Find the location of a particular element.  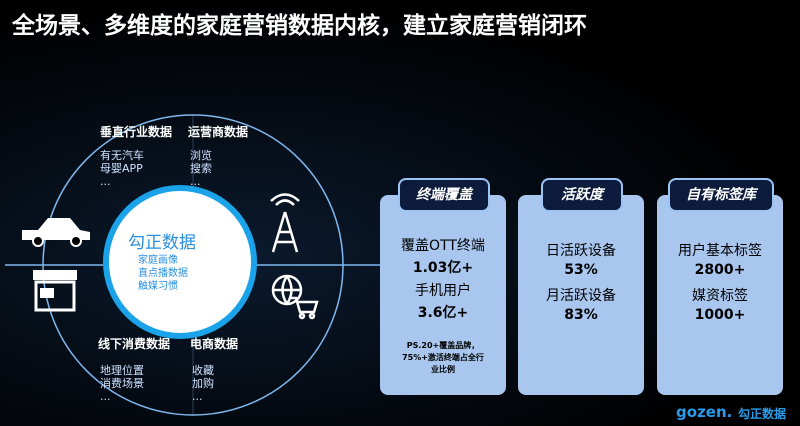

text-line: 收藏 is located at coordinates (203, 370).